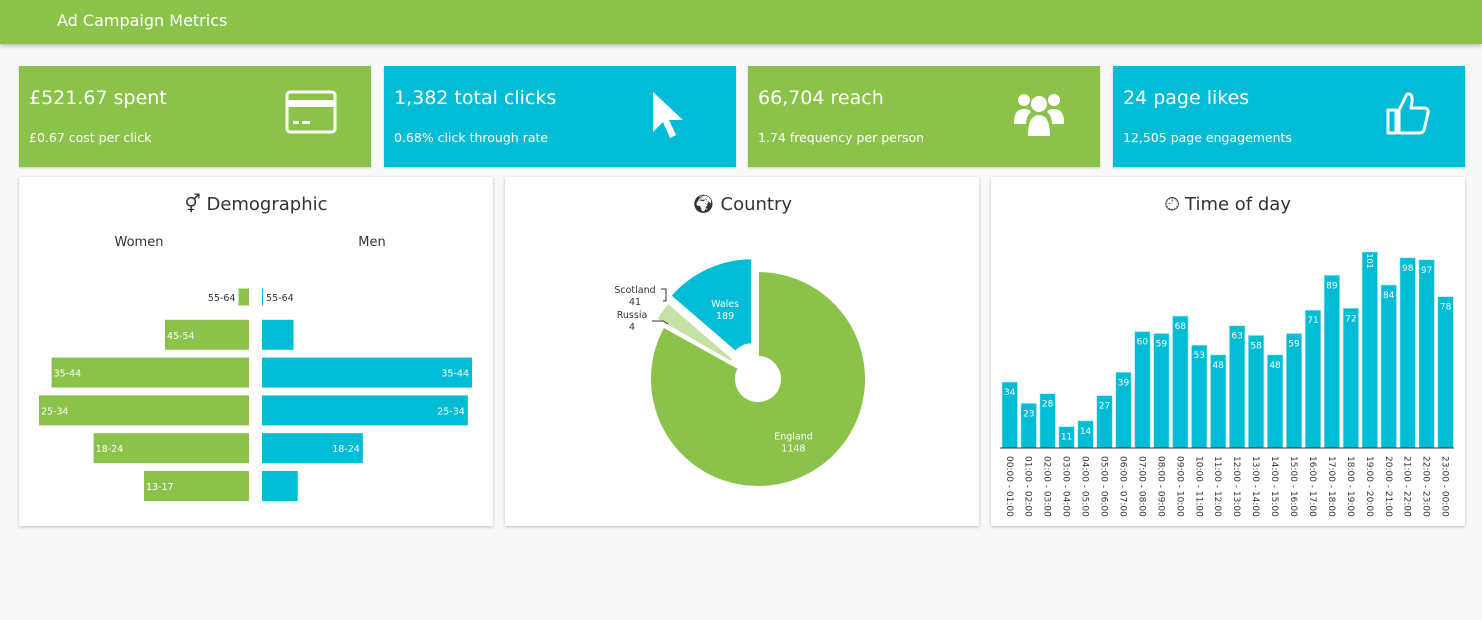 The image size is (1482, 620). What do you see at coordinates (1228, 204) in the screenshot?
I see `time-of-day-title: 🕘︎ Time of day` at bounding box center [1228, 204].